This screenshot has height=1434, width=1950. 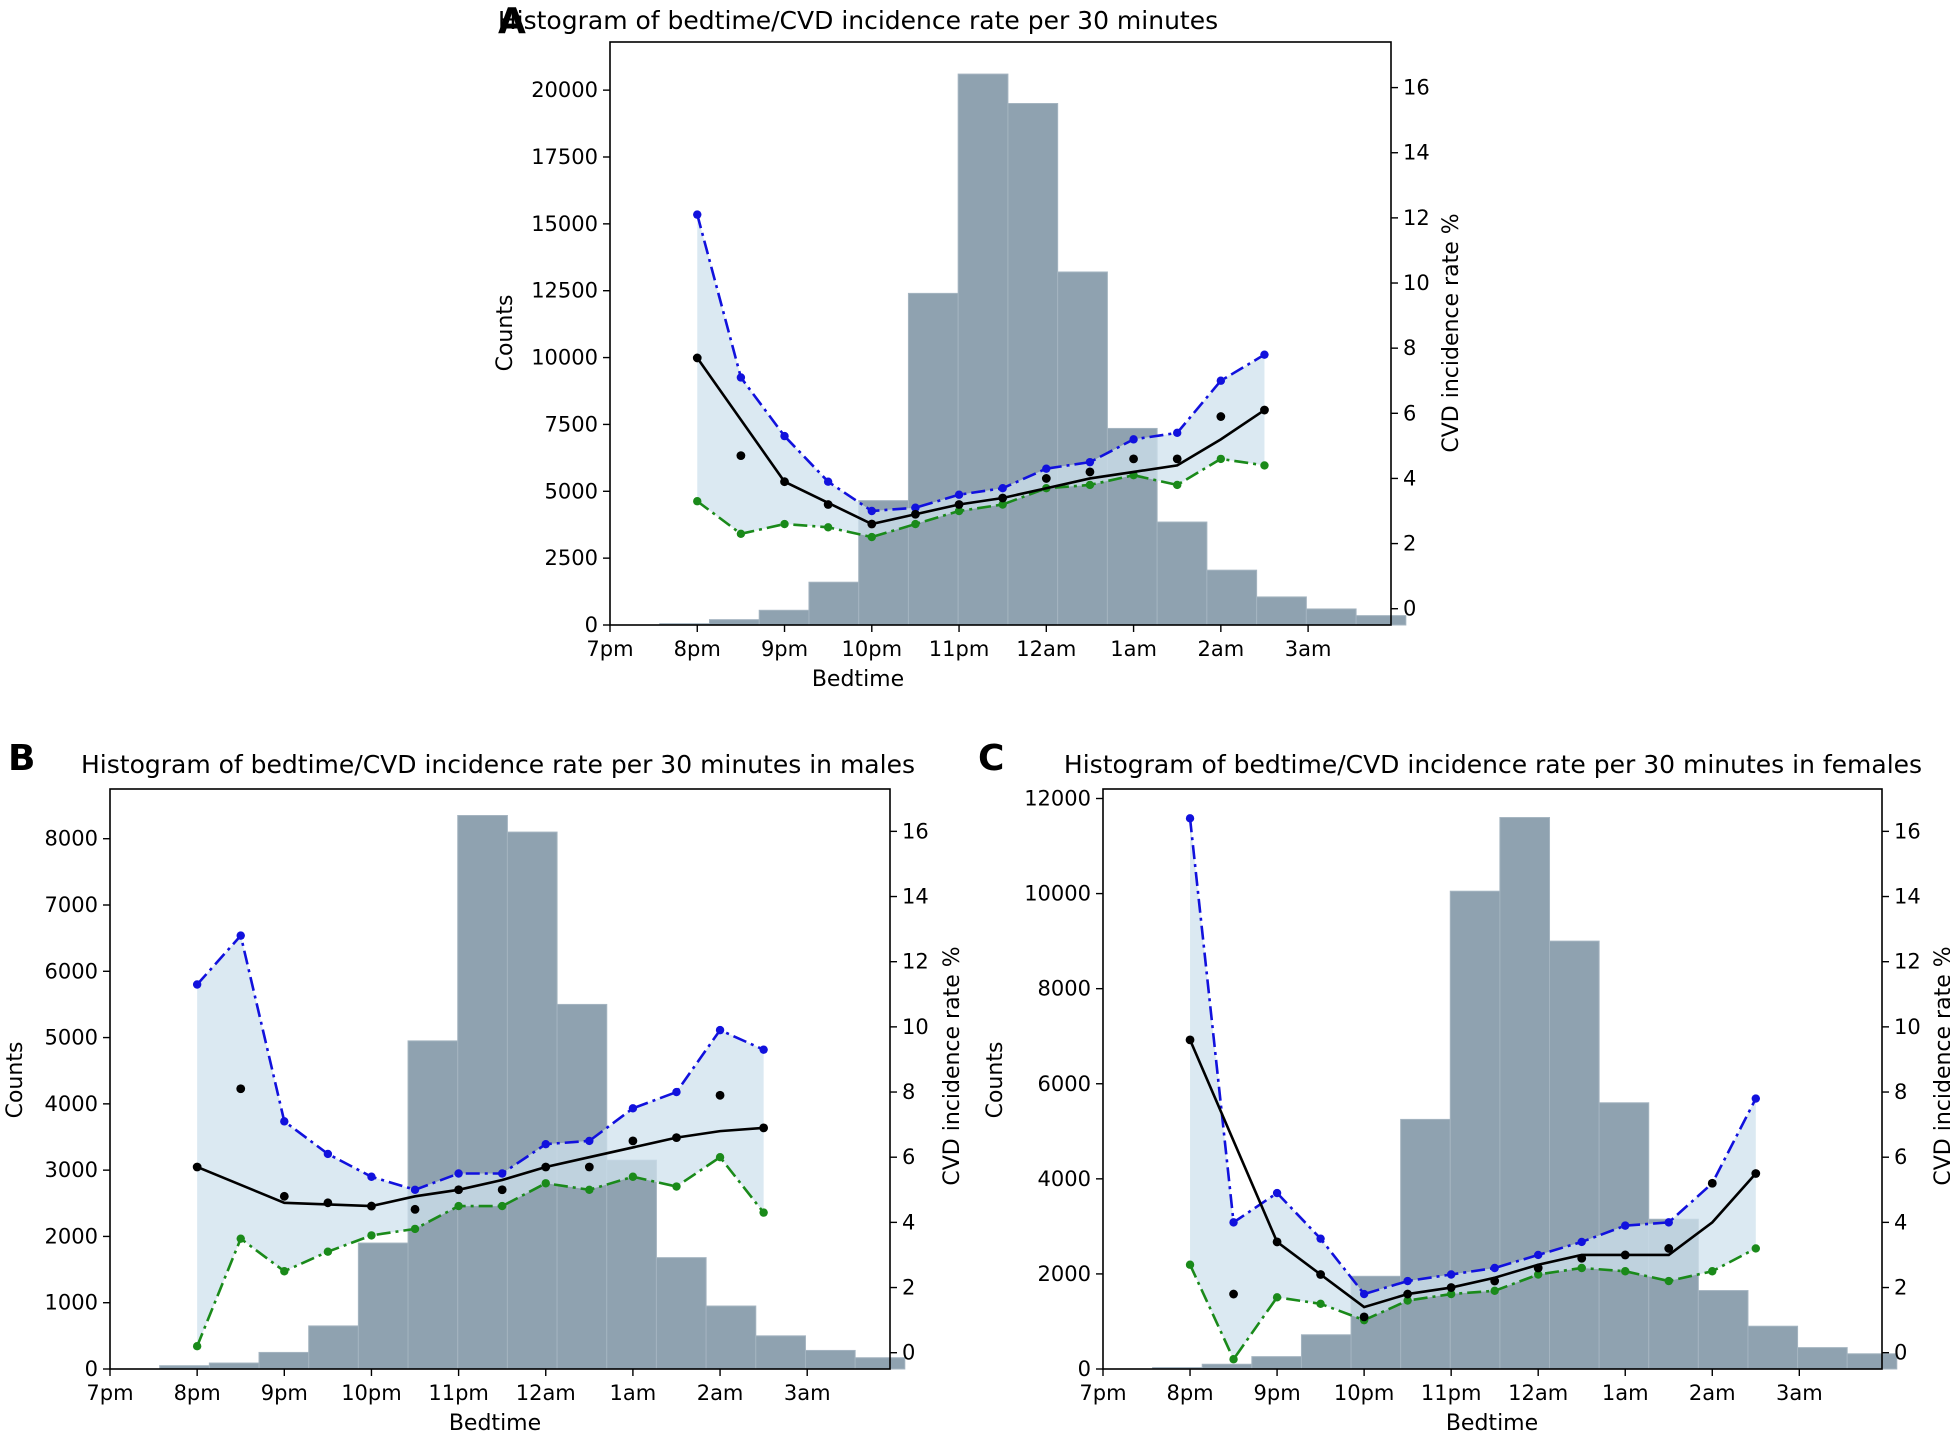 What do you see at coordinates (571, 424) in the screenshot?
I see `y-tick-label: 7500` at bounding box center [571, 424].